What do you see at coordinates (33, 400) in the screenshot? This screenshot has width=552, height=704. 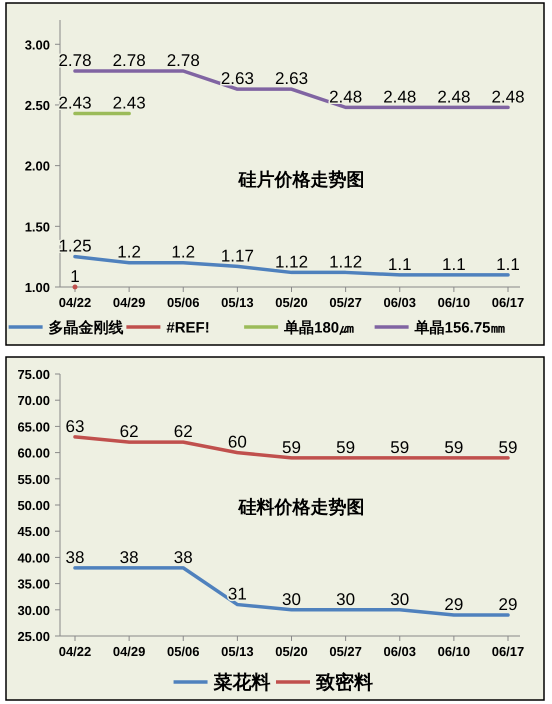 I see `y-tick-label: 70.00` at bounding box center [33, 400].